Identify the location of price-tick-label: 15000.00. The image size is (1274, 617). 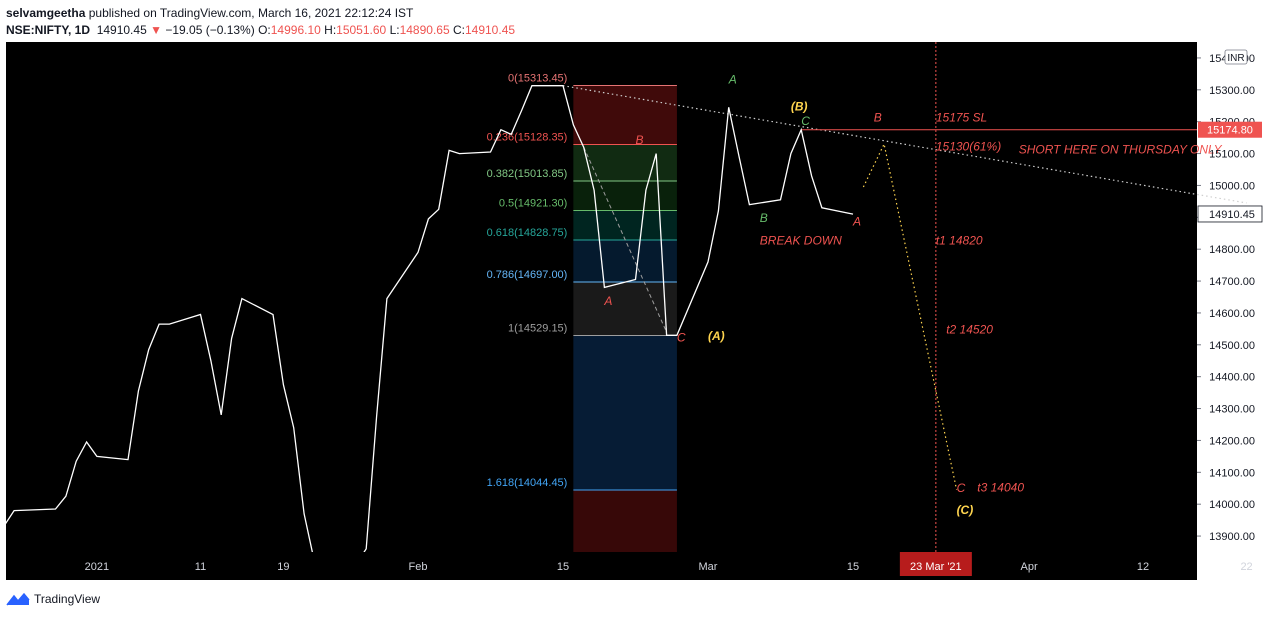
(1232, 186).